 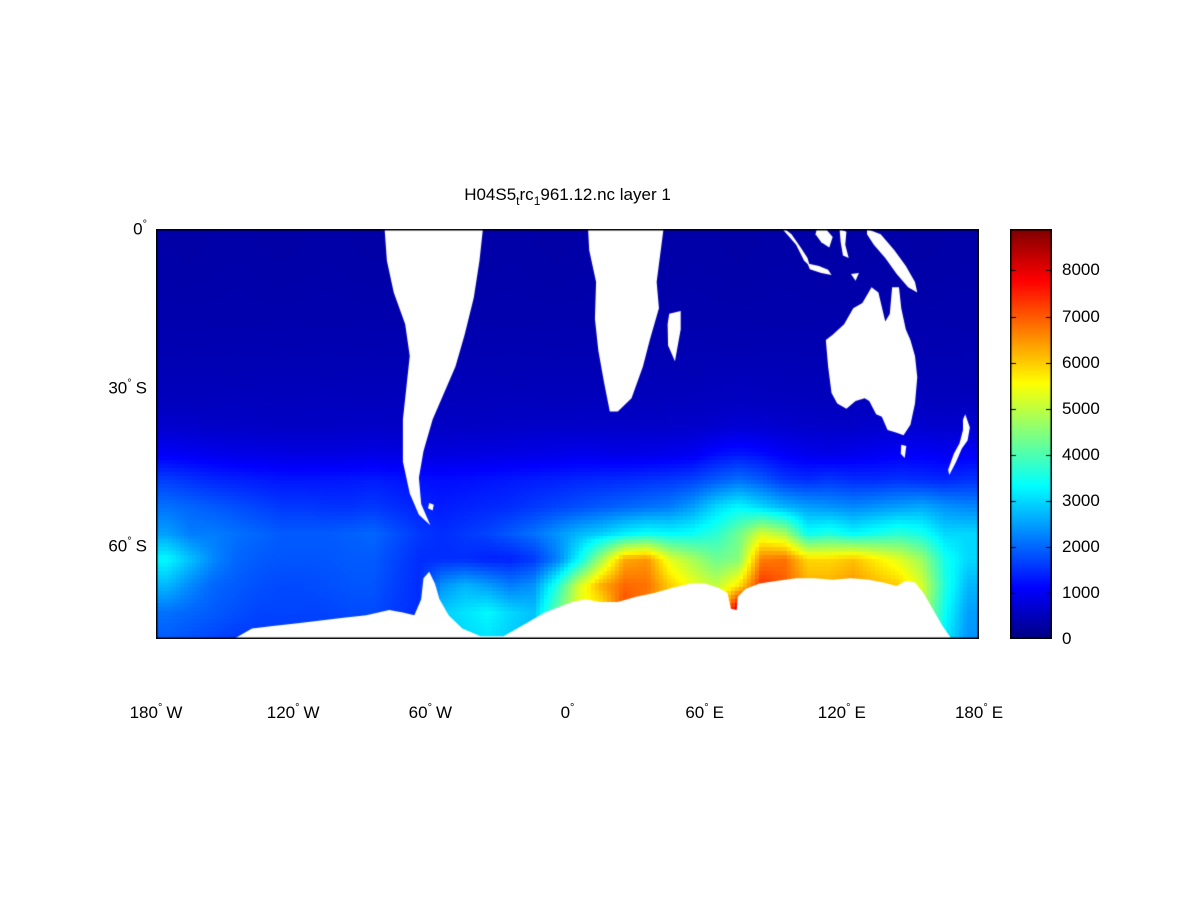 I want to click on colorbar-tick-label: 1000, so click(x=1081, y=593).